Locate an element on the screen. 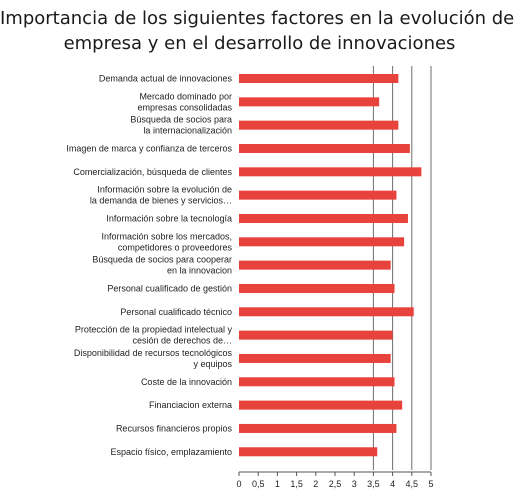 The width and height of the screenshot is (519, 503). category-label-3-line-0: Imagen de marca y confianza de terceros is located at coordinates (149, 148).